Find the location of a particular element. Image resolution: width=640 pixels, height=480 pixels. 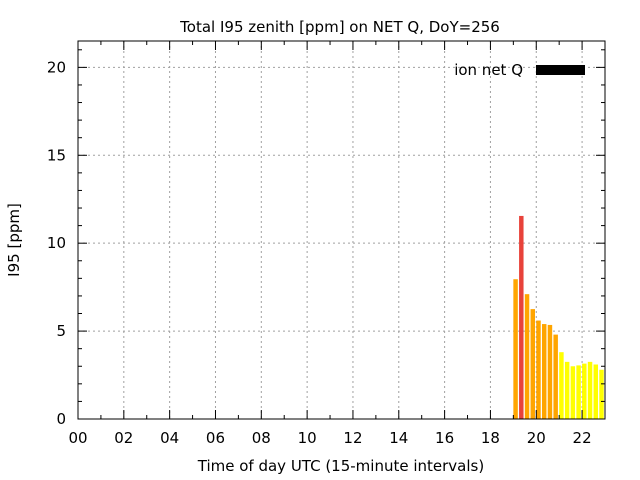

legend: ion net Q is located at coordinates (519, 70).